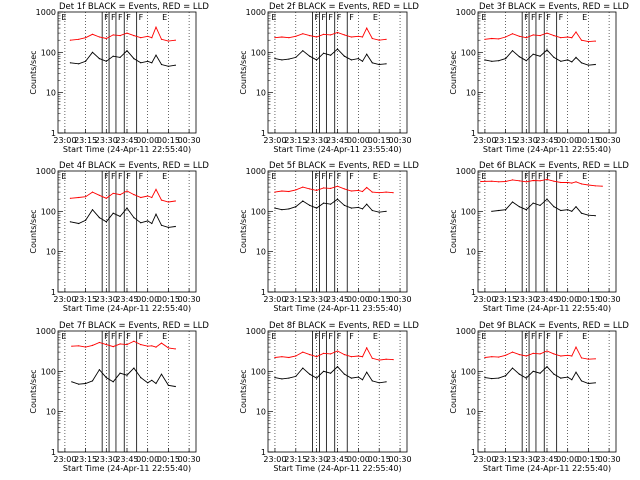 The height and width of the screenshot is (480, 640). What do you see at coordinates (46, 12) in the screenshot?
I see `y-tick-label: 1000` at bounding box center [46, 12].